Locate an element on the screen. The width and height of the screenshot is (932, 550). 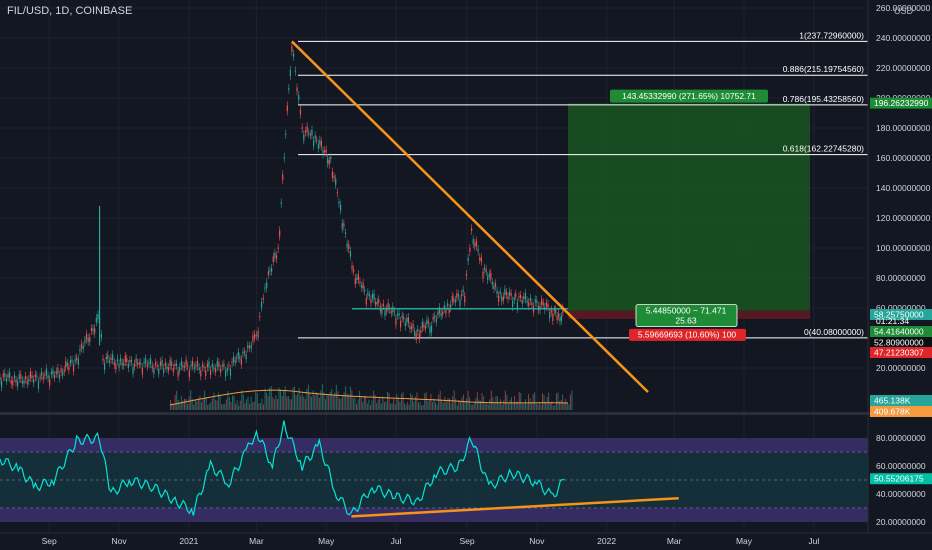
volume-tag-text: 409.678K is located at coordinates (892, 412).